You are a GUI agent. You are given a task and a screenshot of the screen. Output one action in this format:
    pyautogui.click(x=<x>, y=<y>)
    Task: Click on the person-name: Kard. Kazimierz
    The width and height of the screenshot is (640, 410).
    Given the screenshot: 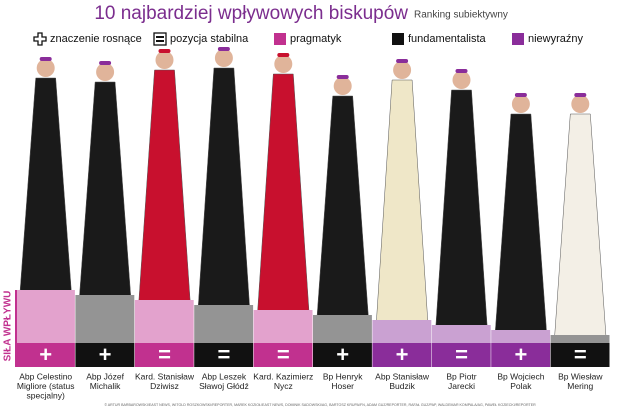 What is the action you would take?
    pyautogui.click(x=283, y=376)
    